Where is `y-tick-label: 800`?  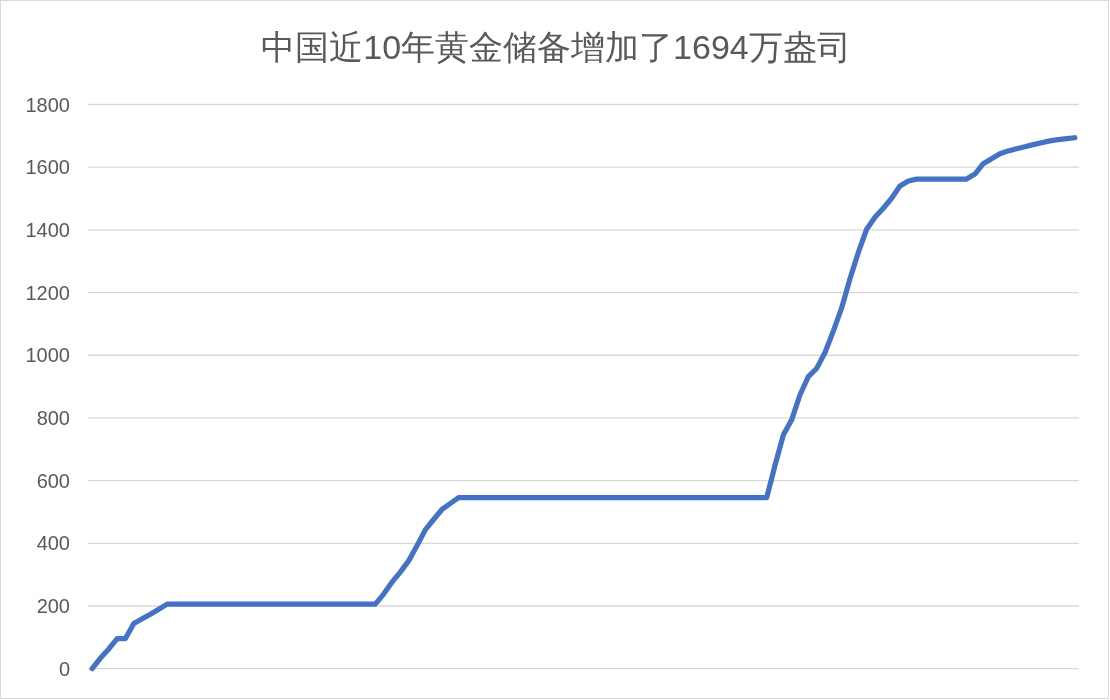 y-tick-label: 800 is located at coordinates (53, 417).